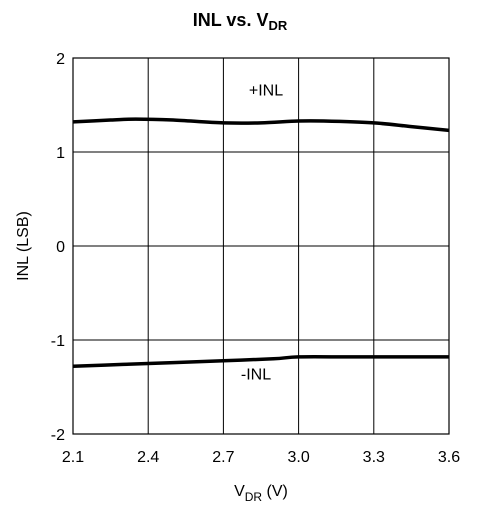  I want to click on y-tick-label: 1, so click(60, 153).